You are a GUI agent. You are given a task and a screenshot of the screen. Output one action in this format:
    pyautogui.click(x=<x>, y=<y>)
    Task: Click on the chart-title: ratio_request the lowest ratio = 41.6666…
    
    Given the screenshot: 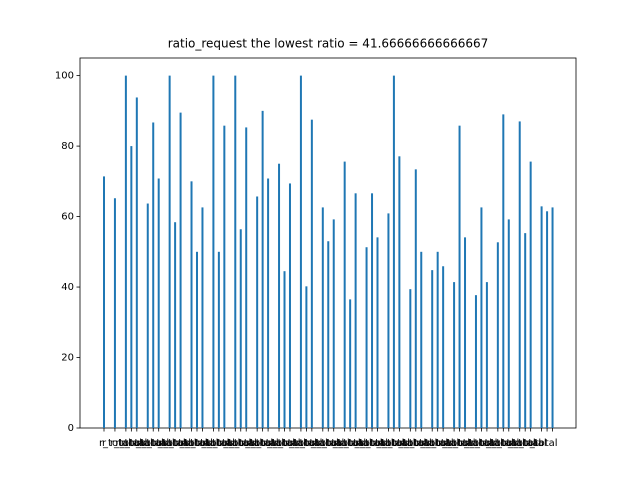 What is the action you would take?
    pyautogui.click(x=328, y=44)
    